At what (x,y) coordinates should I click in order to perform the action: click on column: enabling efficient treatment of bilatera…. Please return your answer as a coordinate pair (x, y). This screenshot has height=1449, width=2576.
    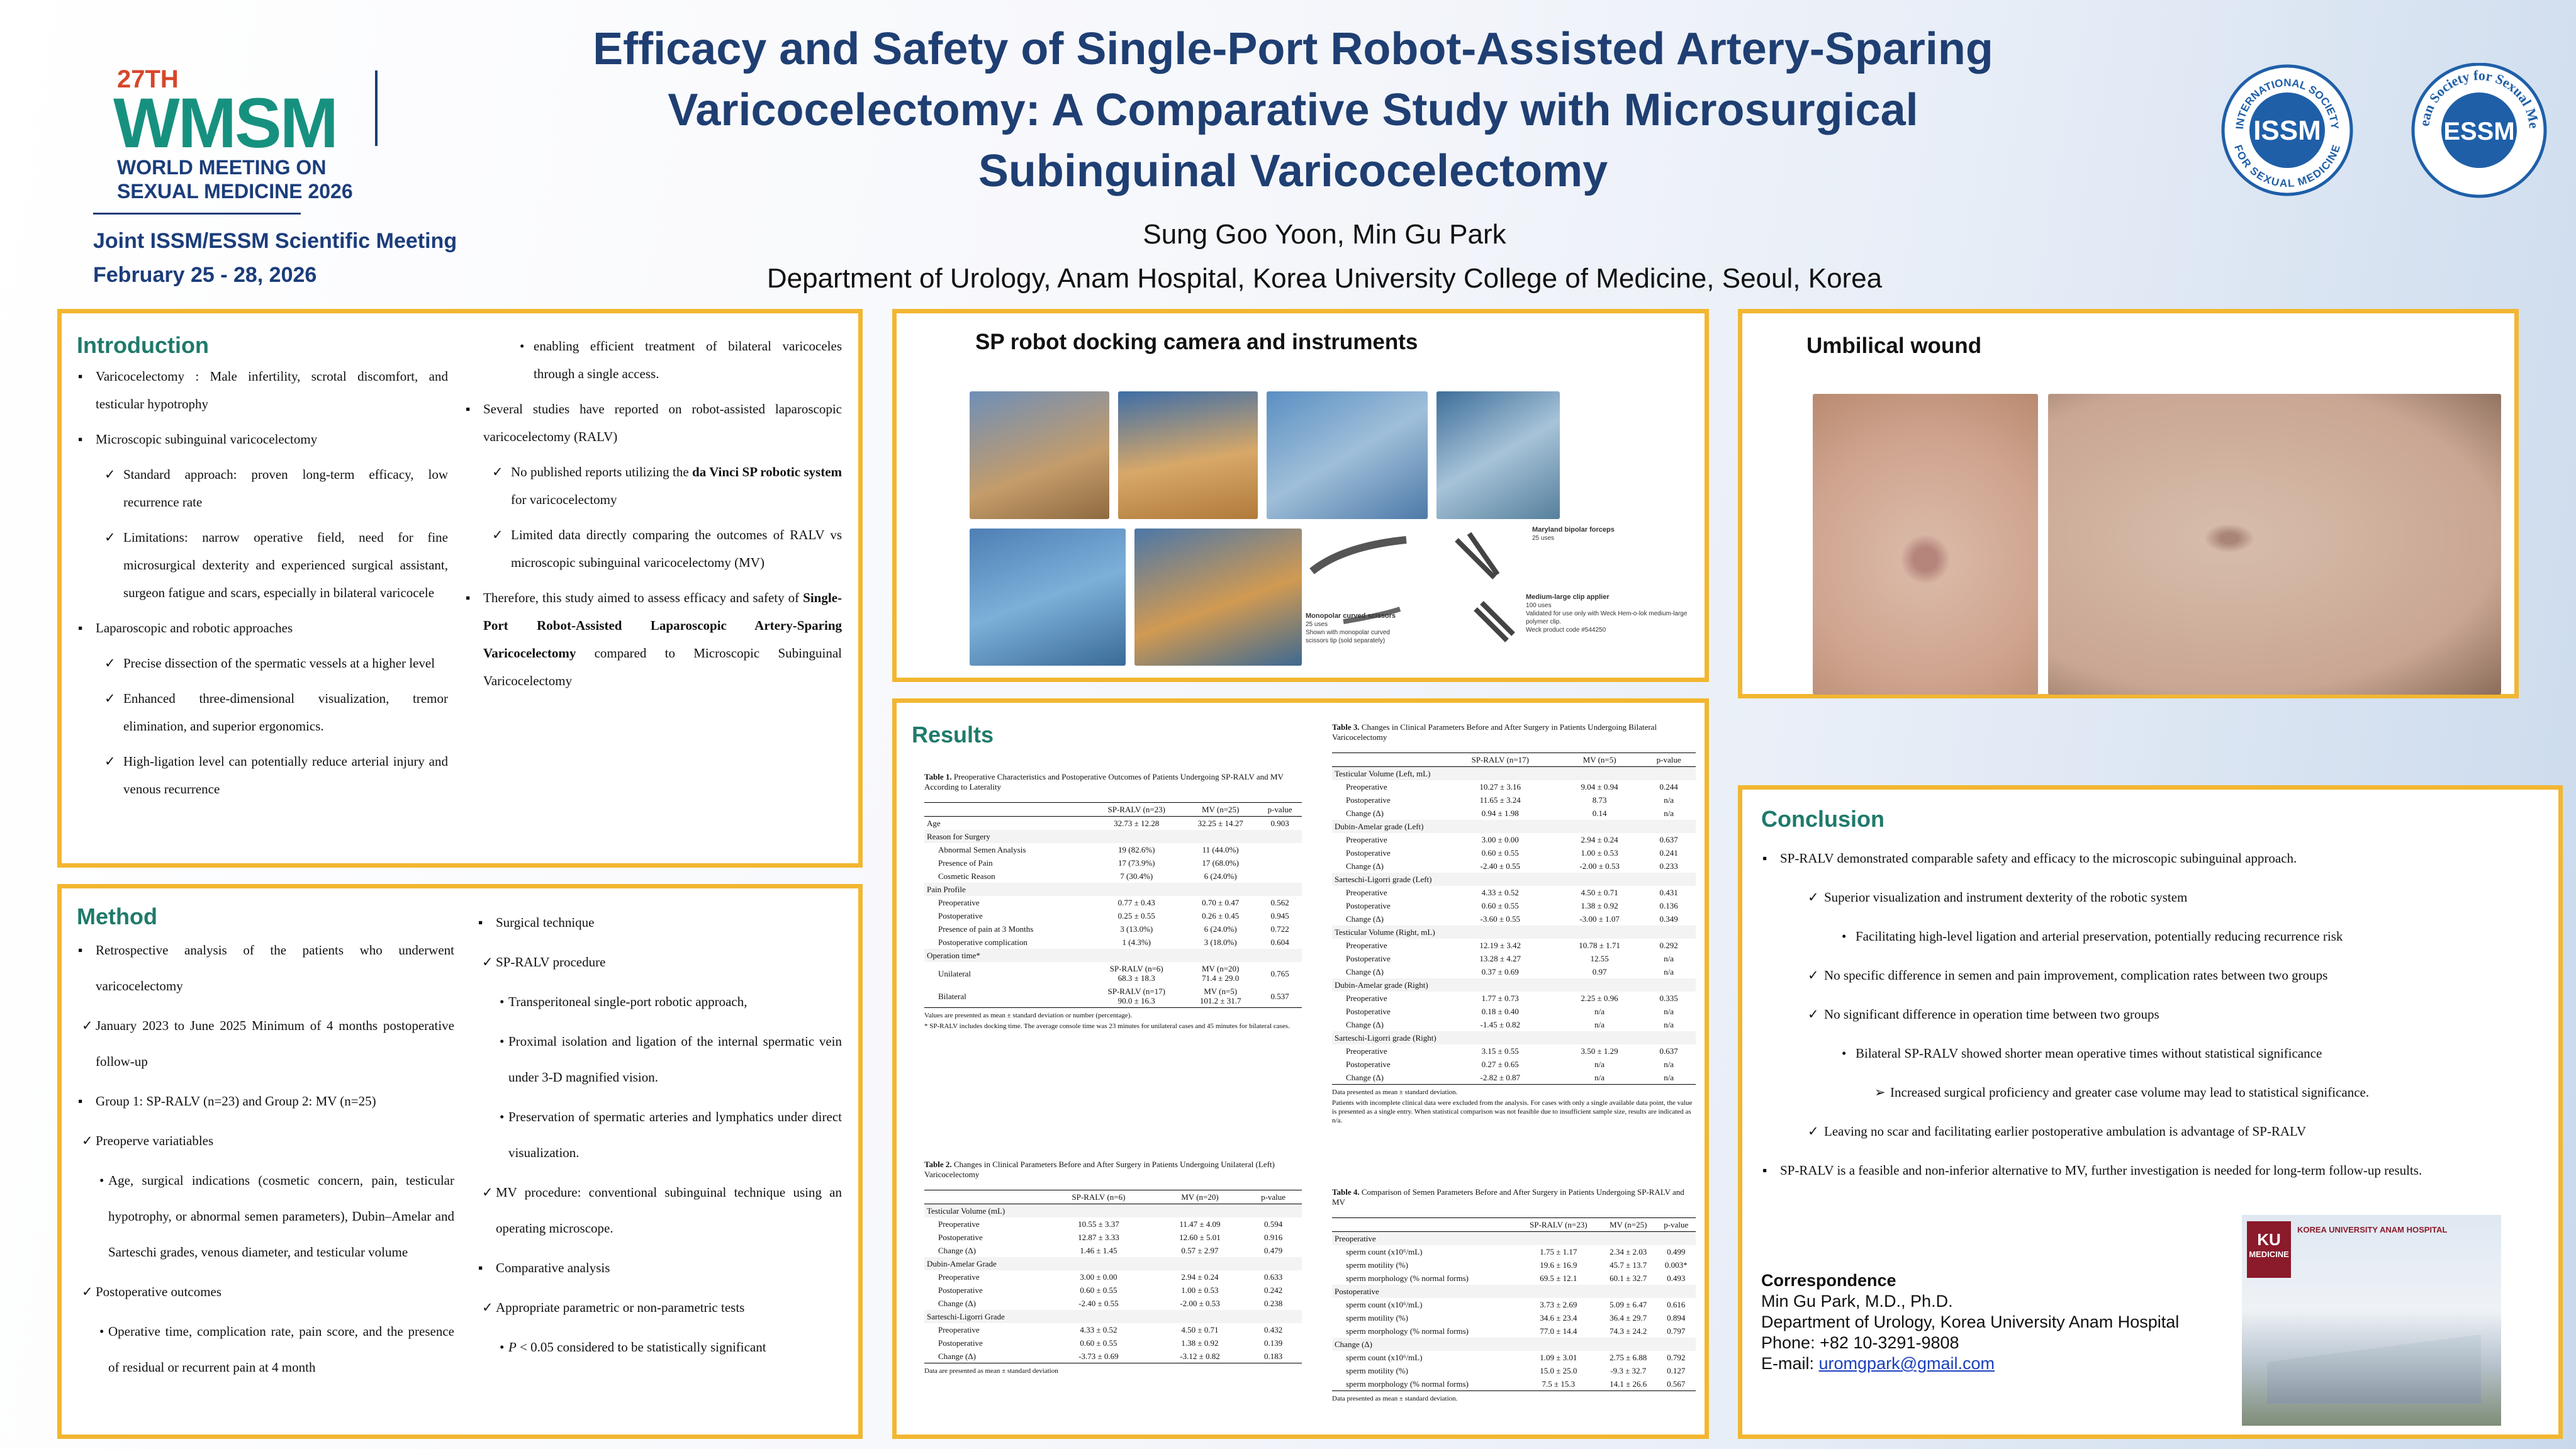
    Looking at the image, I should click on (653, 517).